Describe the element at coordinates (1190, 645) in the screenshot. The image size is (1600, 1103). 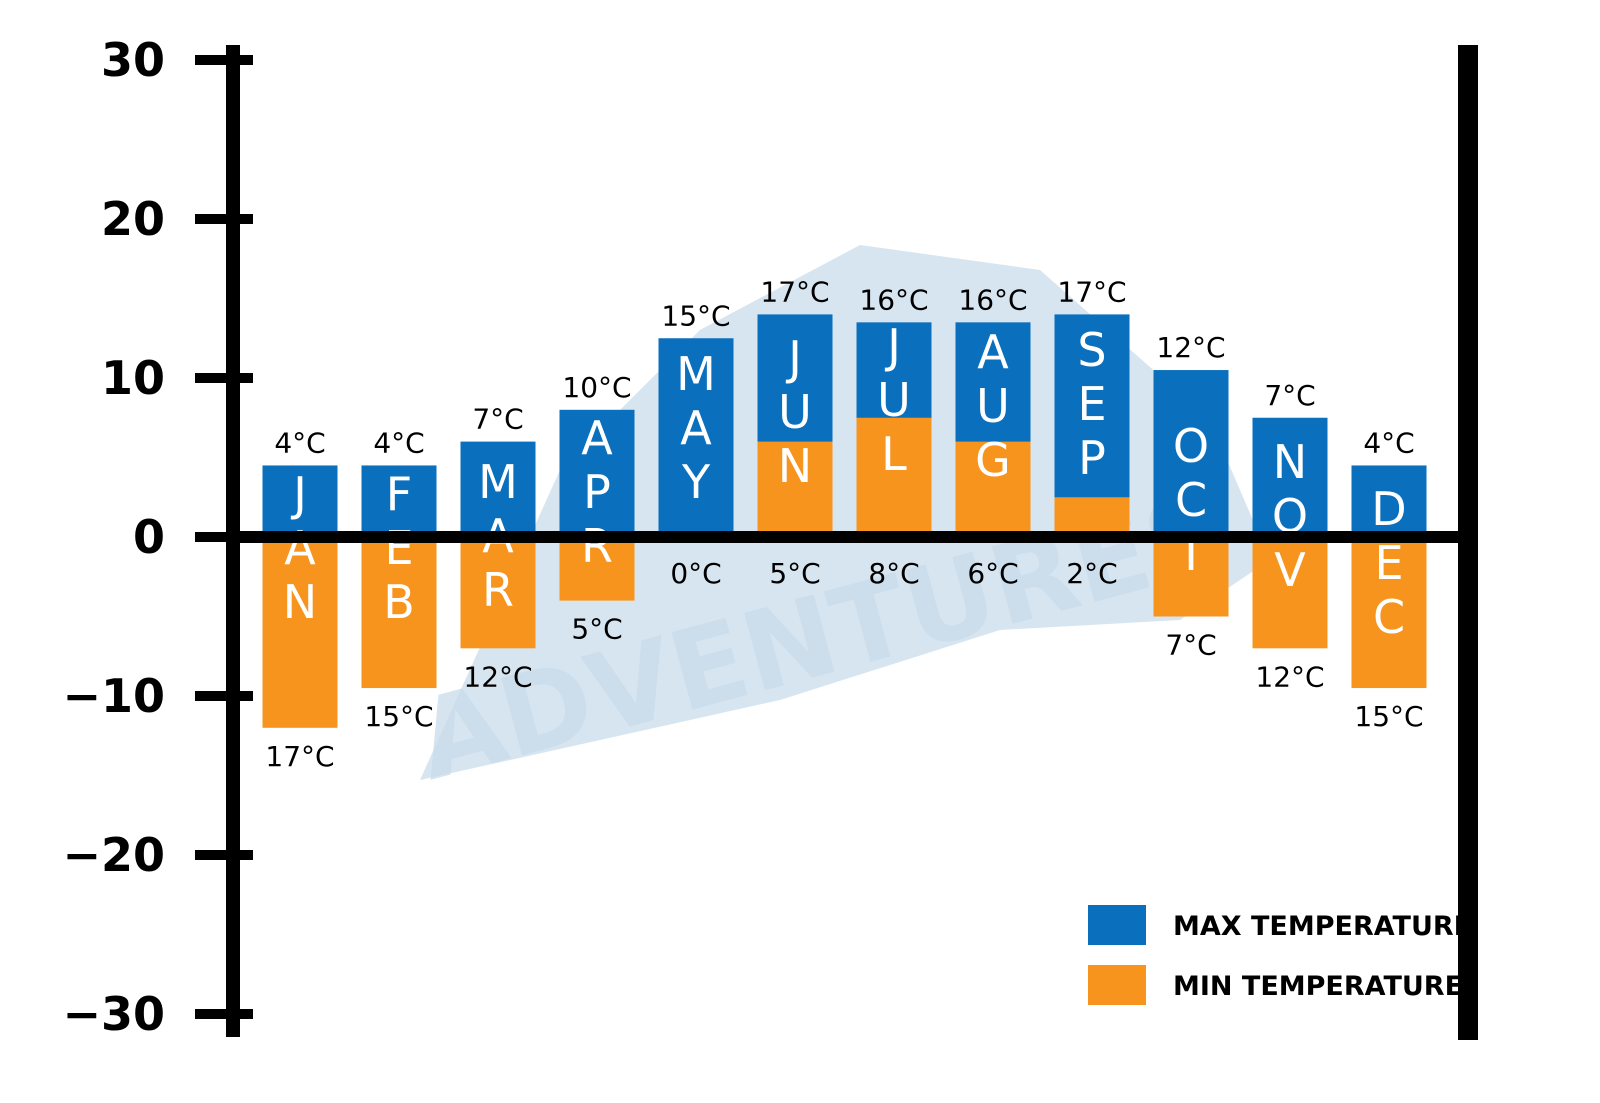
I see `min-temp-label: 7°C` at that location.